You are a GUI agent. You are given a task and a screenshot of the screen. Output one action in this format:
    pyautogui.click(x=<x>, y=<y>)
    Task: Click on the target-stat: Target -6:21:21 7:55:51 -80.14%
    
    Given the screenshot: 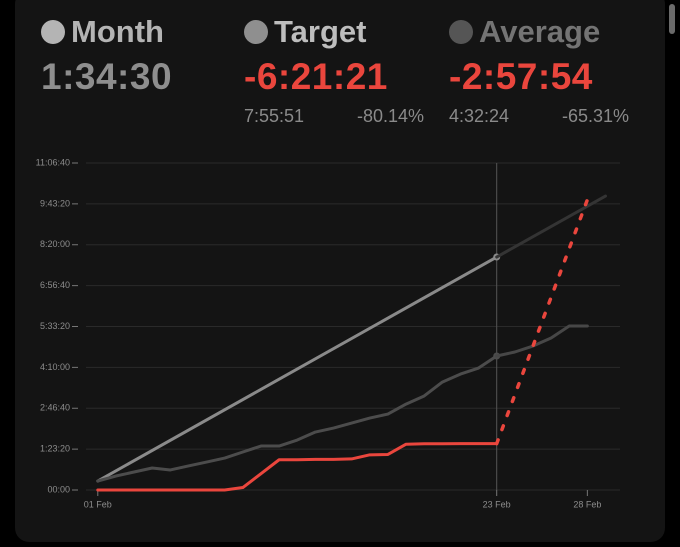 What is the action you would take?
    pyautogui.click(x=334, y=70)
    